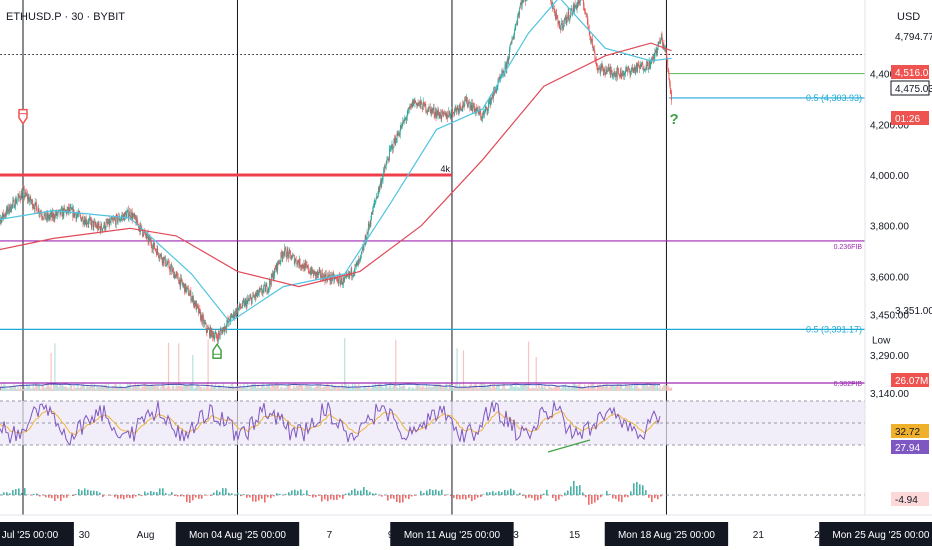  I want to click on price-tag-last-price-box, so click(910, 88).